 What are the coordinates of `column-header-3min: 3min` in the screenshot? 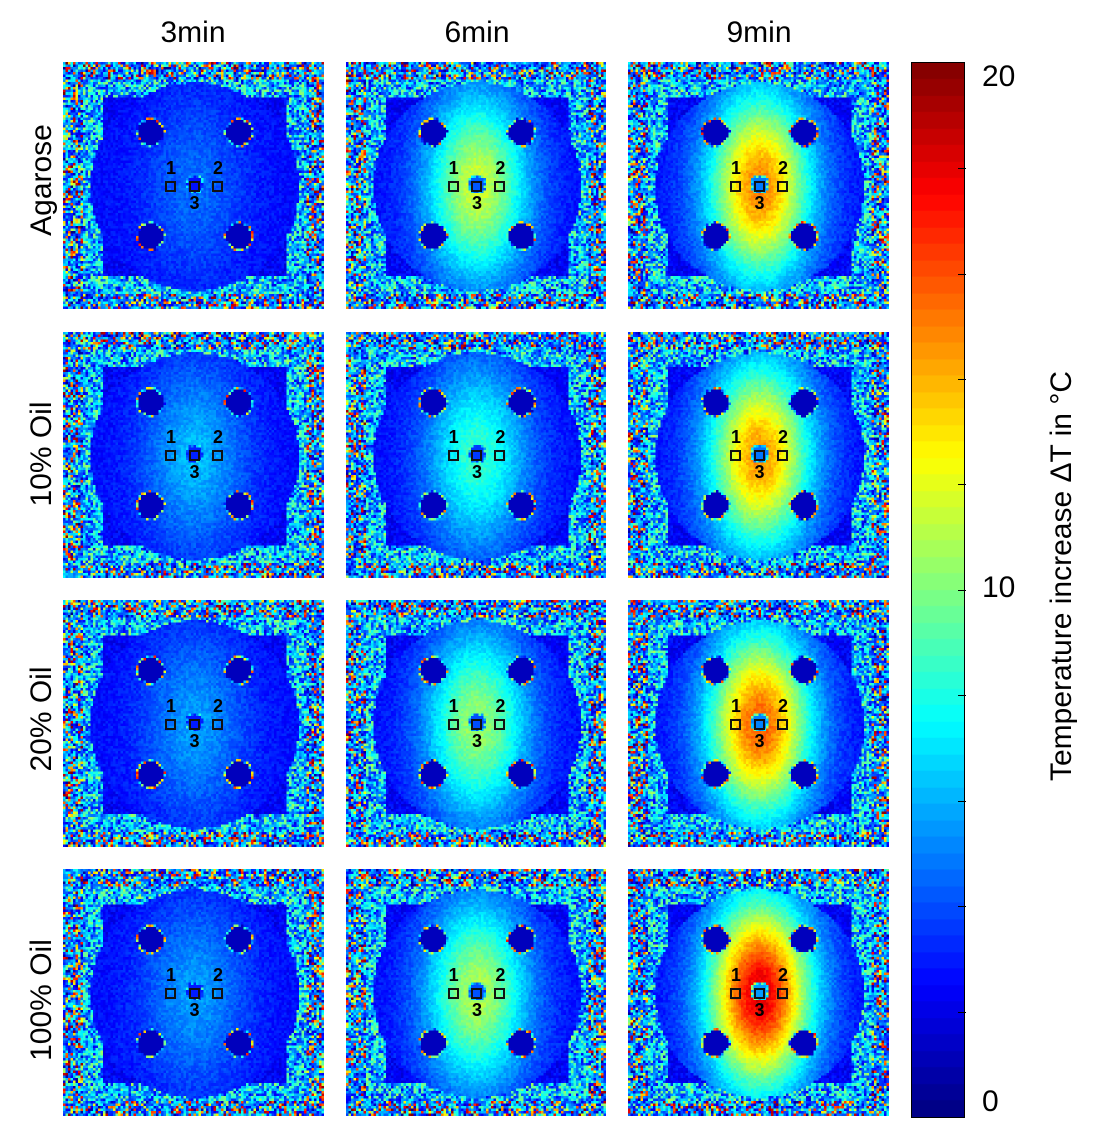 It's located at (193, 32).